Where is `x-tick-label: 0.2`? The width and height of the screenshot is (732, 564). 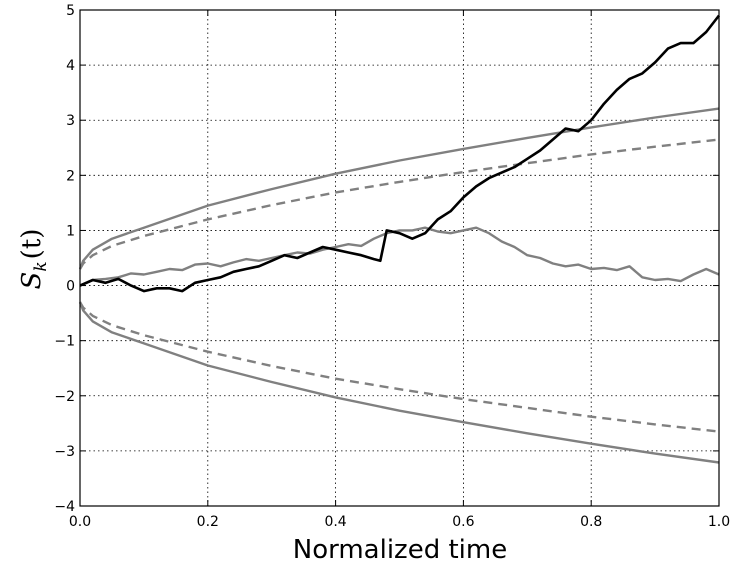
x-tick-label: 0.2 is located at coordinates (208, 522).